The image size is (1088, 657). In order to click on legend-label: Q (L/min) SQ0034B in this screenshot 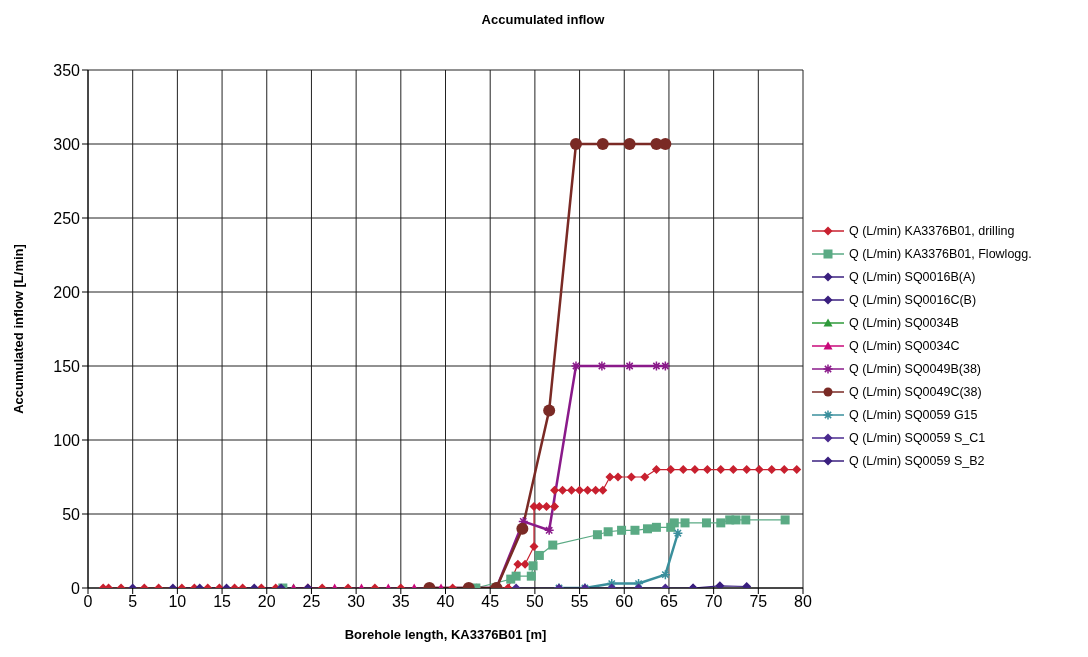, I will do `click(904, 322)`.